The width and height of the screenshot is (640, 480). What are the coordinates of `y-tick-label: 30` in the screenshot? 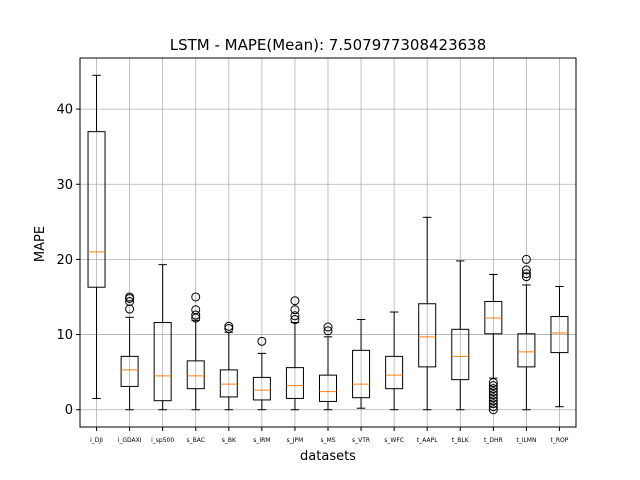 It's located at (64, 185).